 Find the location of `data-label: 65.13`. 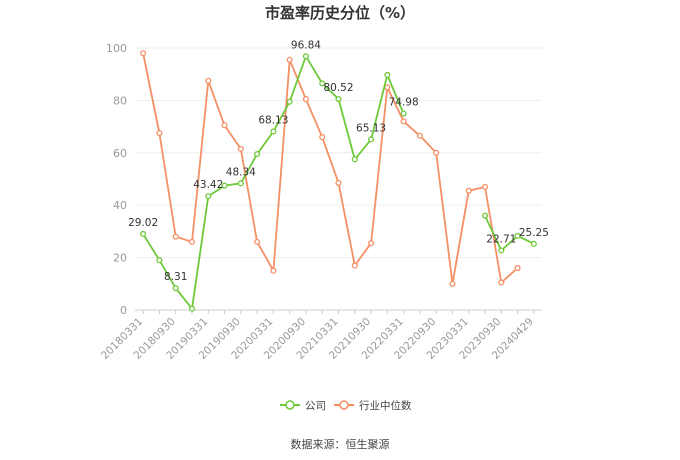

data-label: 65.13 is located at coordinates (371, 128).